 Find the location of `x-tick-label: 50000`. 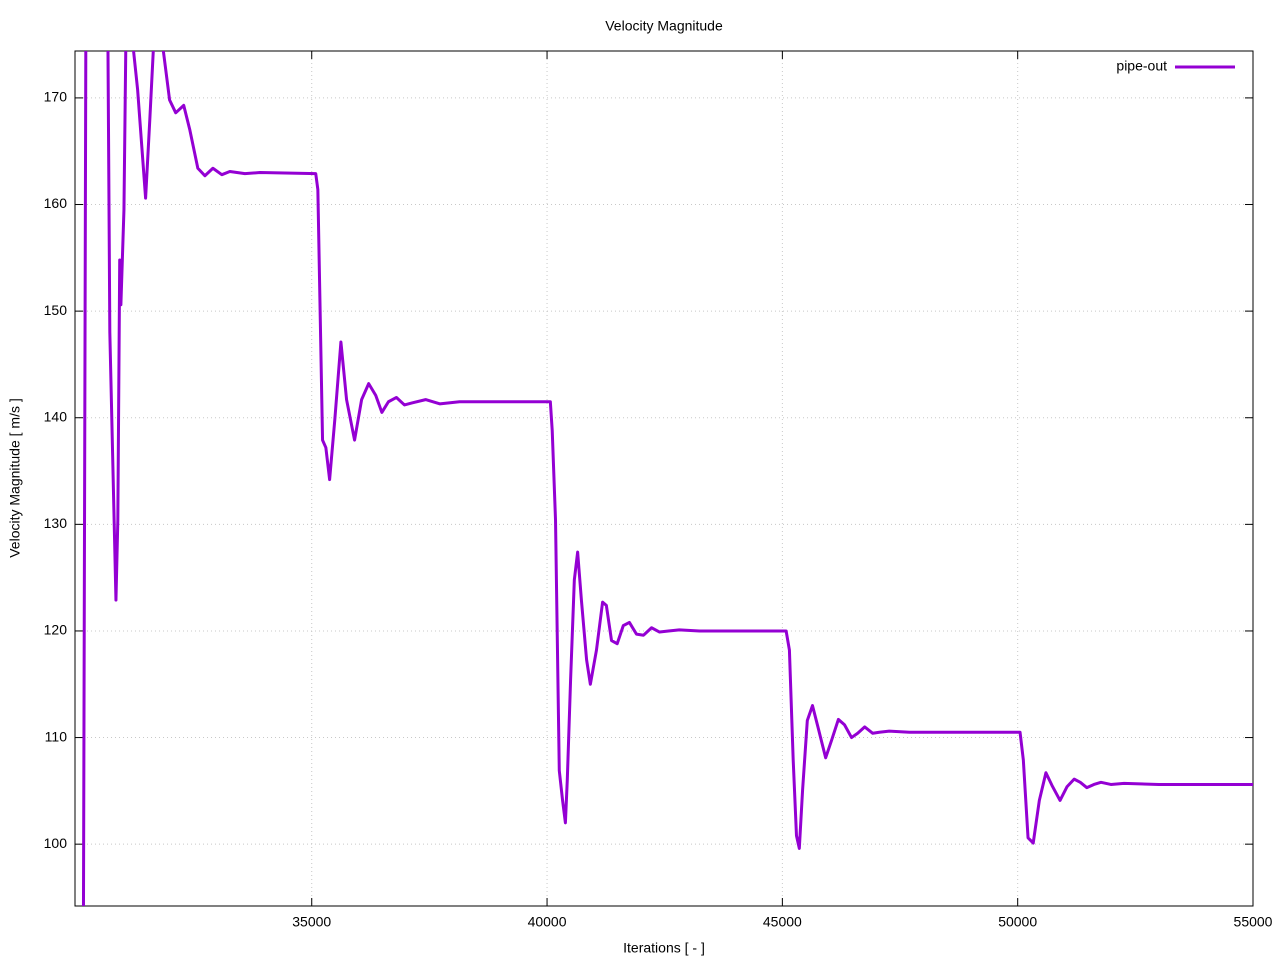

x-tick-label: 50000 is located at coordinates (1017, 922).